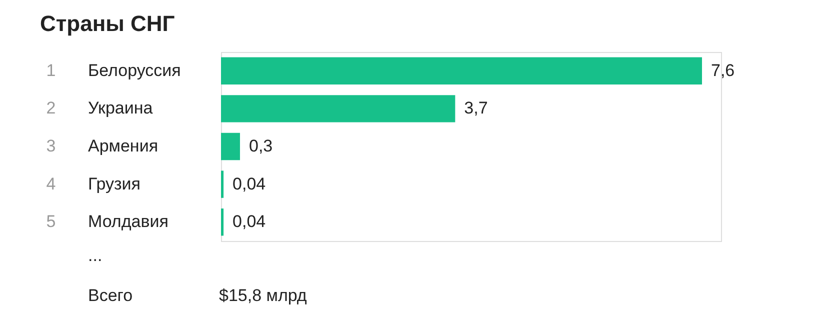 Image resolution: width=815 pixels, height=322 pixels. Describe the element at coordinates (121, 108) in the screenshot. I see `y-tick-label: Украина` at that location.